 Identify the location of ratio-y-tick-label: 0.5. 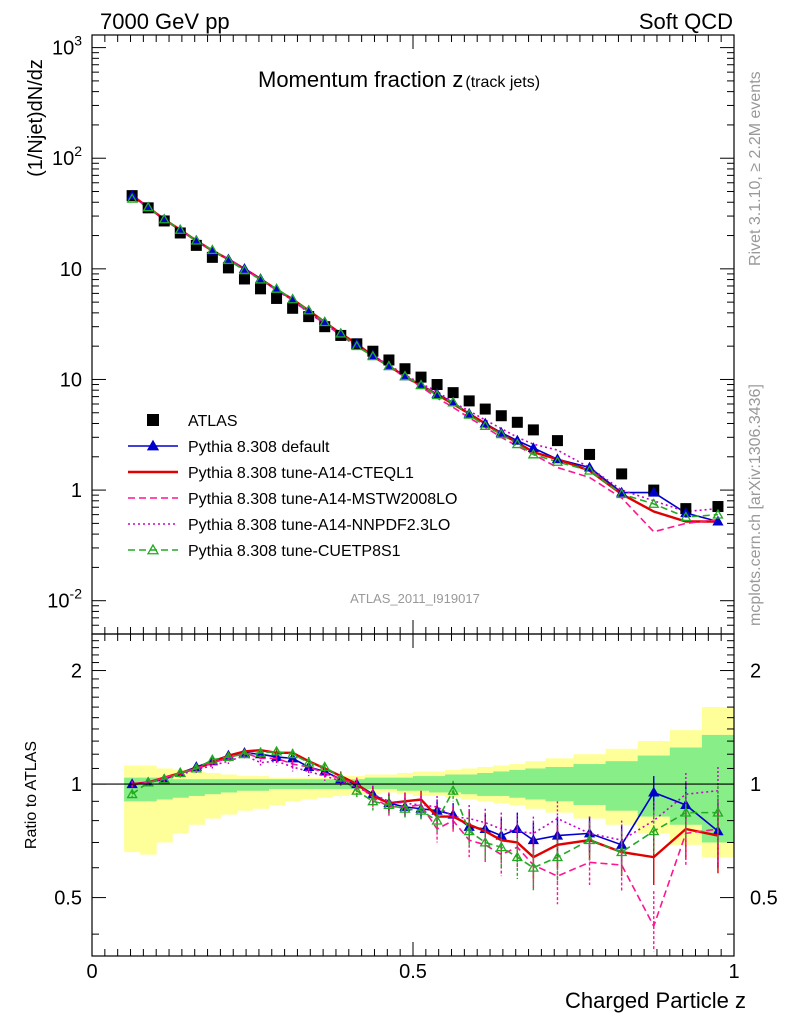
(68, 899).